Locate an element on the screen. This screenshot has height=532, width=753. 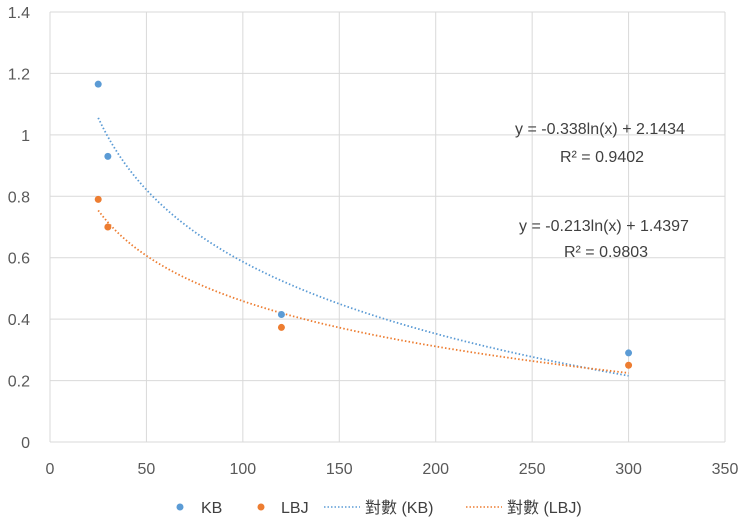
x-tick-label: 200 is located at coordinates (435, 469).